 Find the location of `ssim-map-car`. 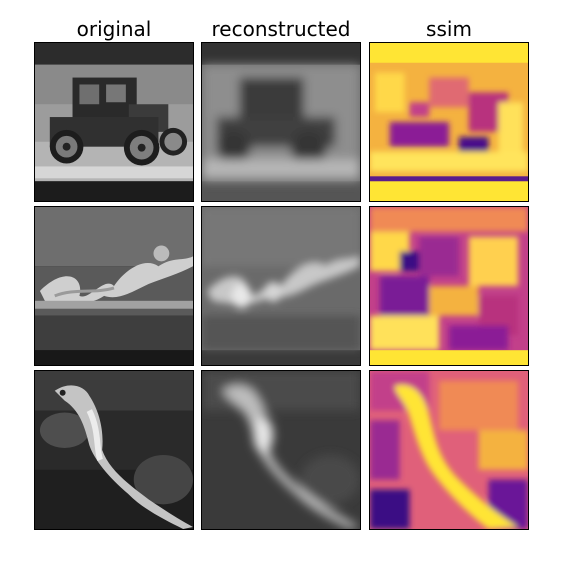

ssim-map-car is located at coordinates (449, 122).